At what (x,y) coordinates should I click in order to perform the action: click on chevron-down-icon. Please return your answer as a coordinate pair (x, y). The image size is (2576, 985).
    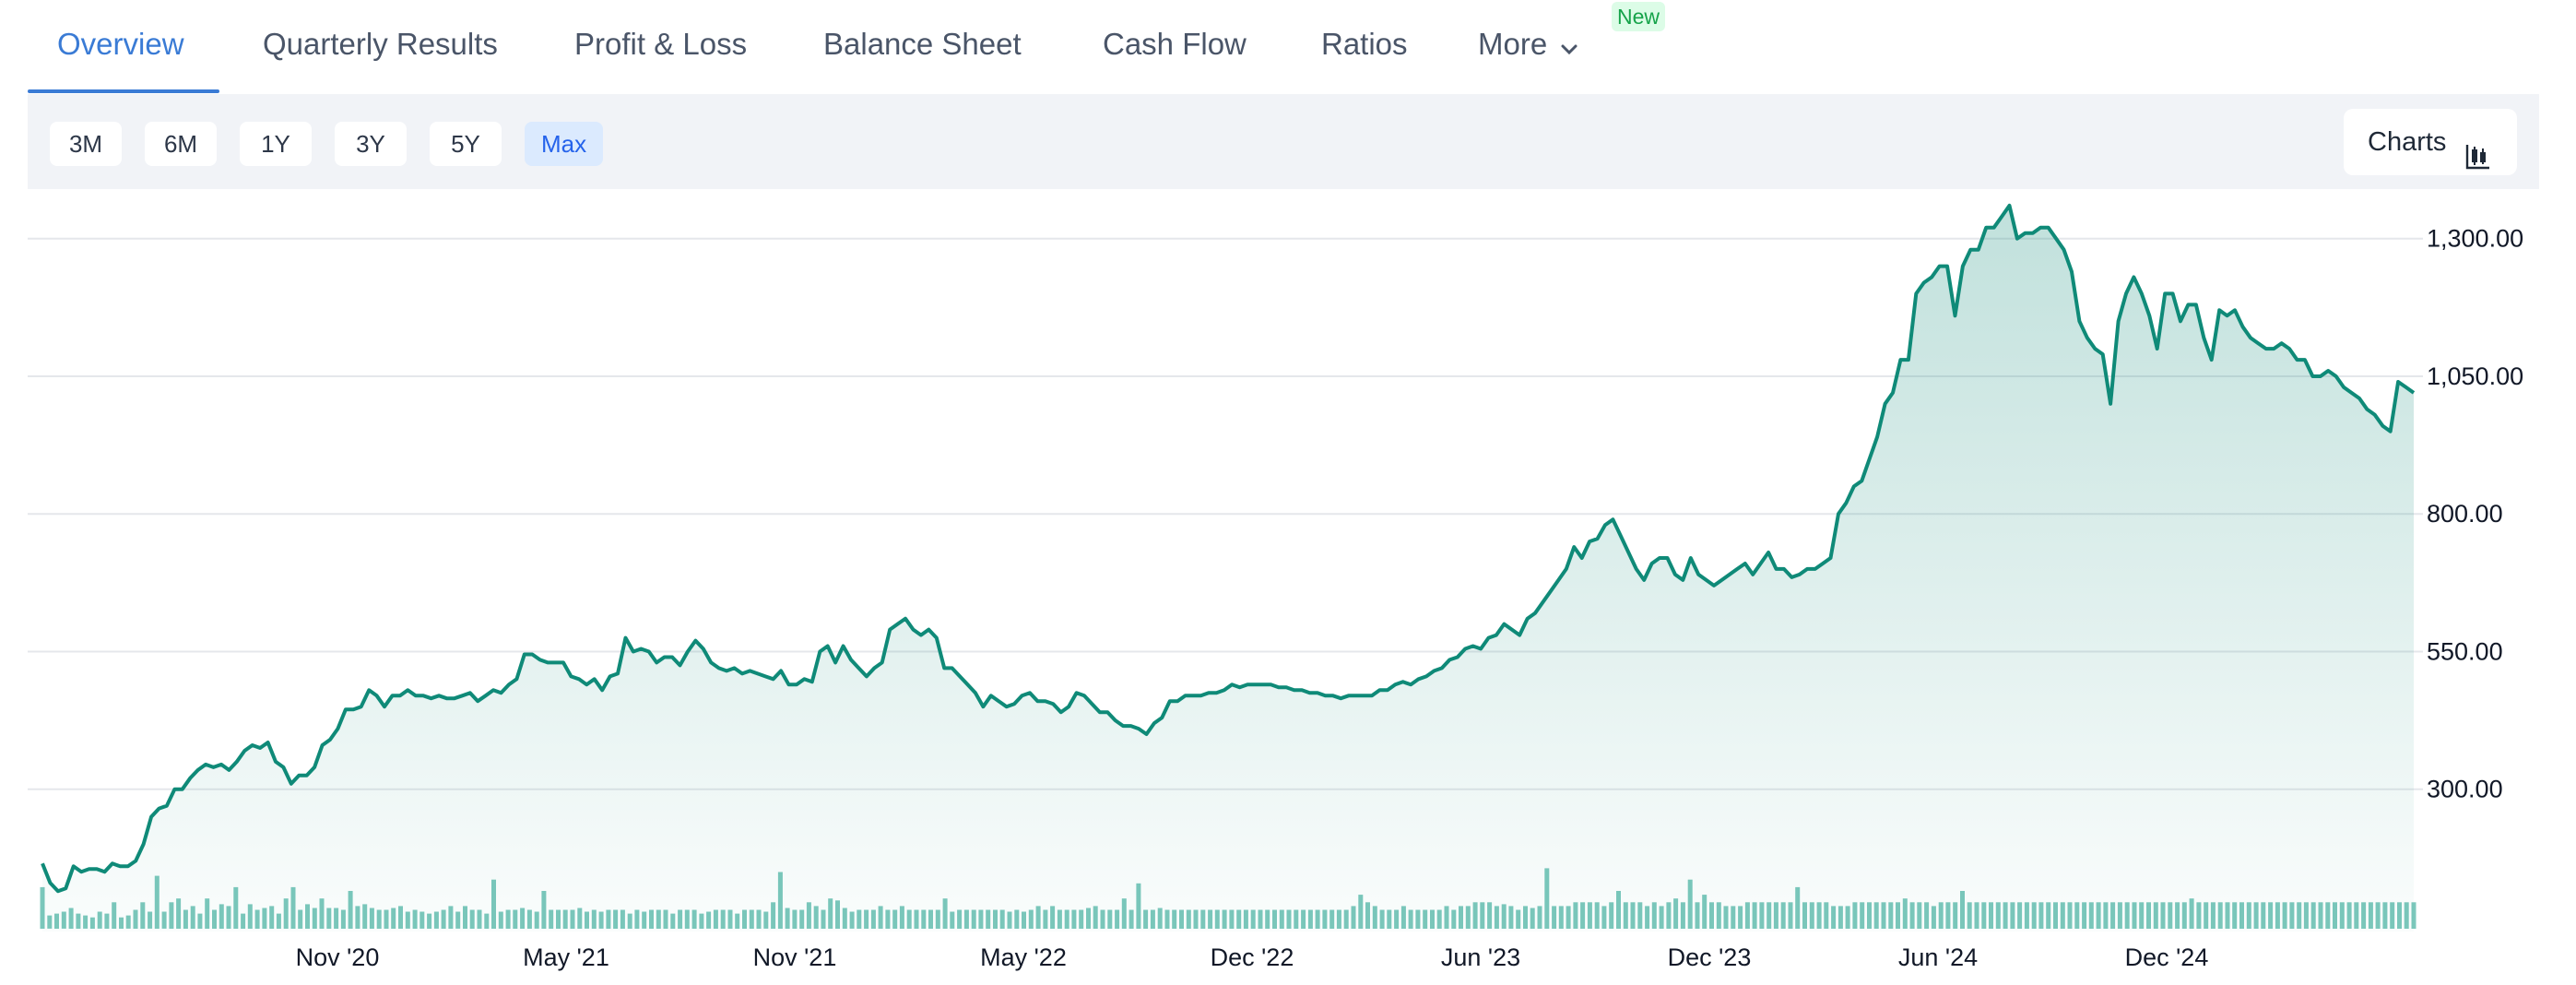
    Looking at the image, I should click on (1569, 46).